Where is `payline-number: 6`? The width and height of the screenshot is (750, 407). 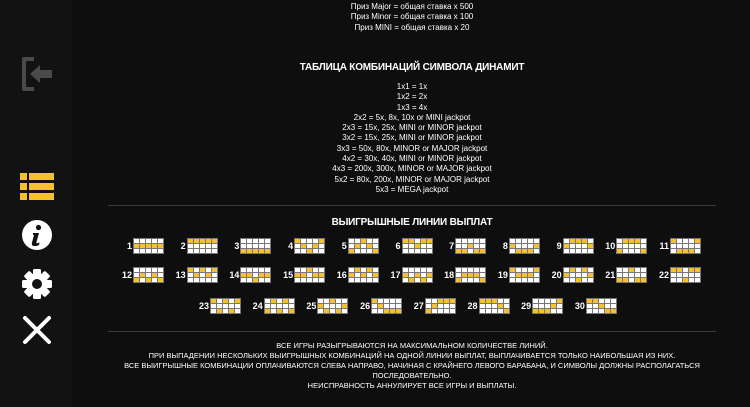 payline-number: 6 is located at coordinates (398, 246).